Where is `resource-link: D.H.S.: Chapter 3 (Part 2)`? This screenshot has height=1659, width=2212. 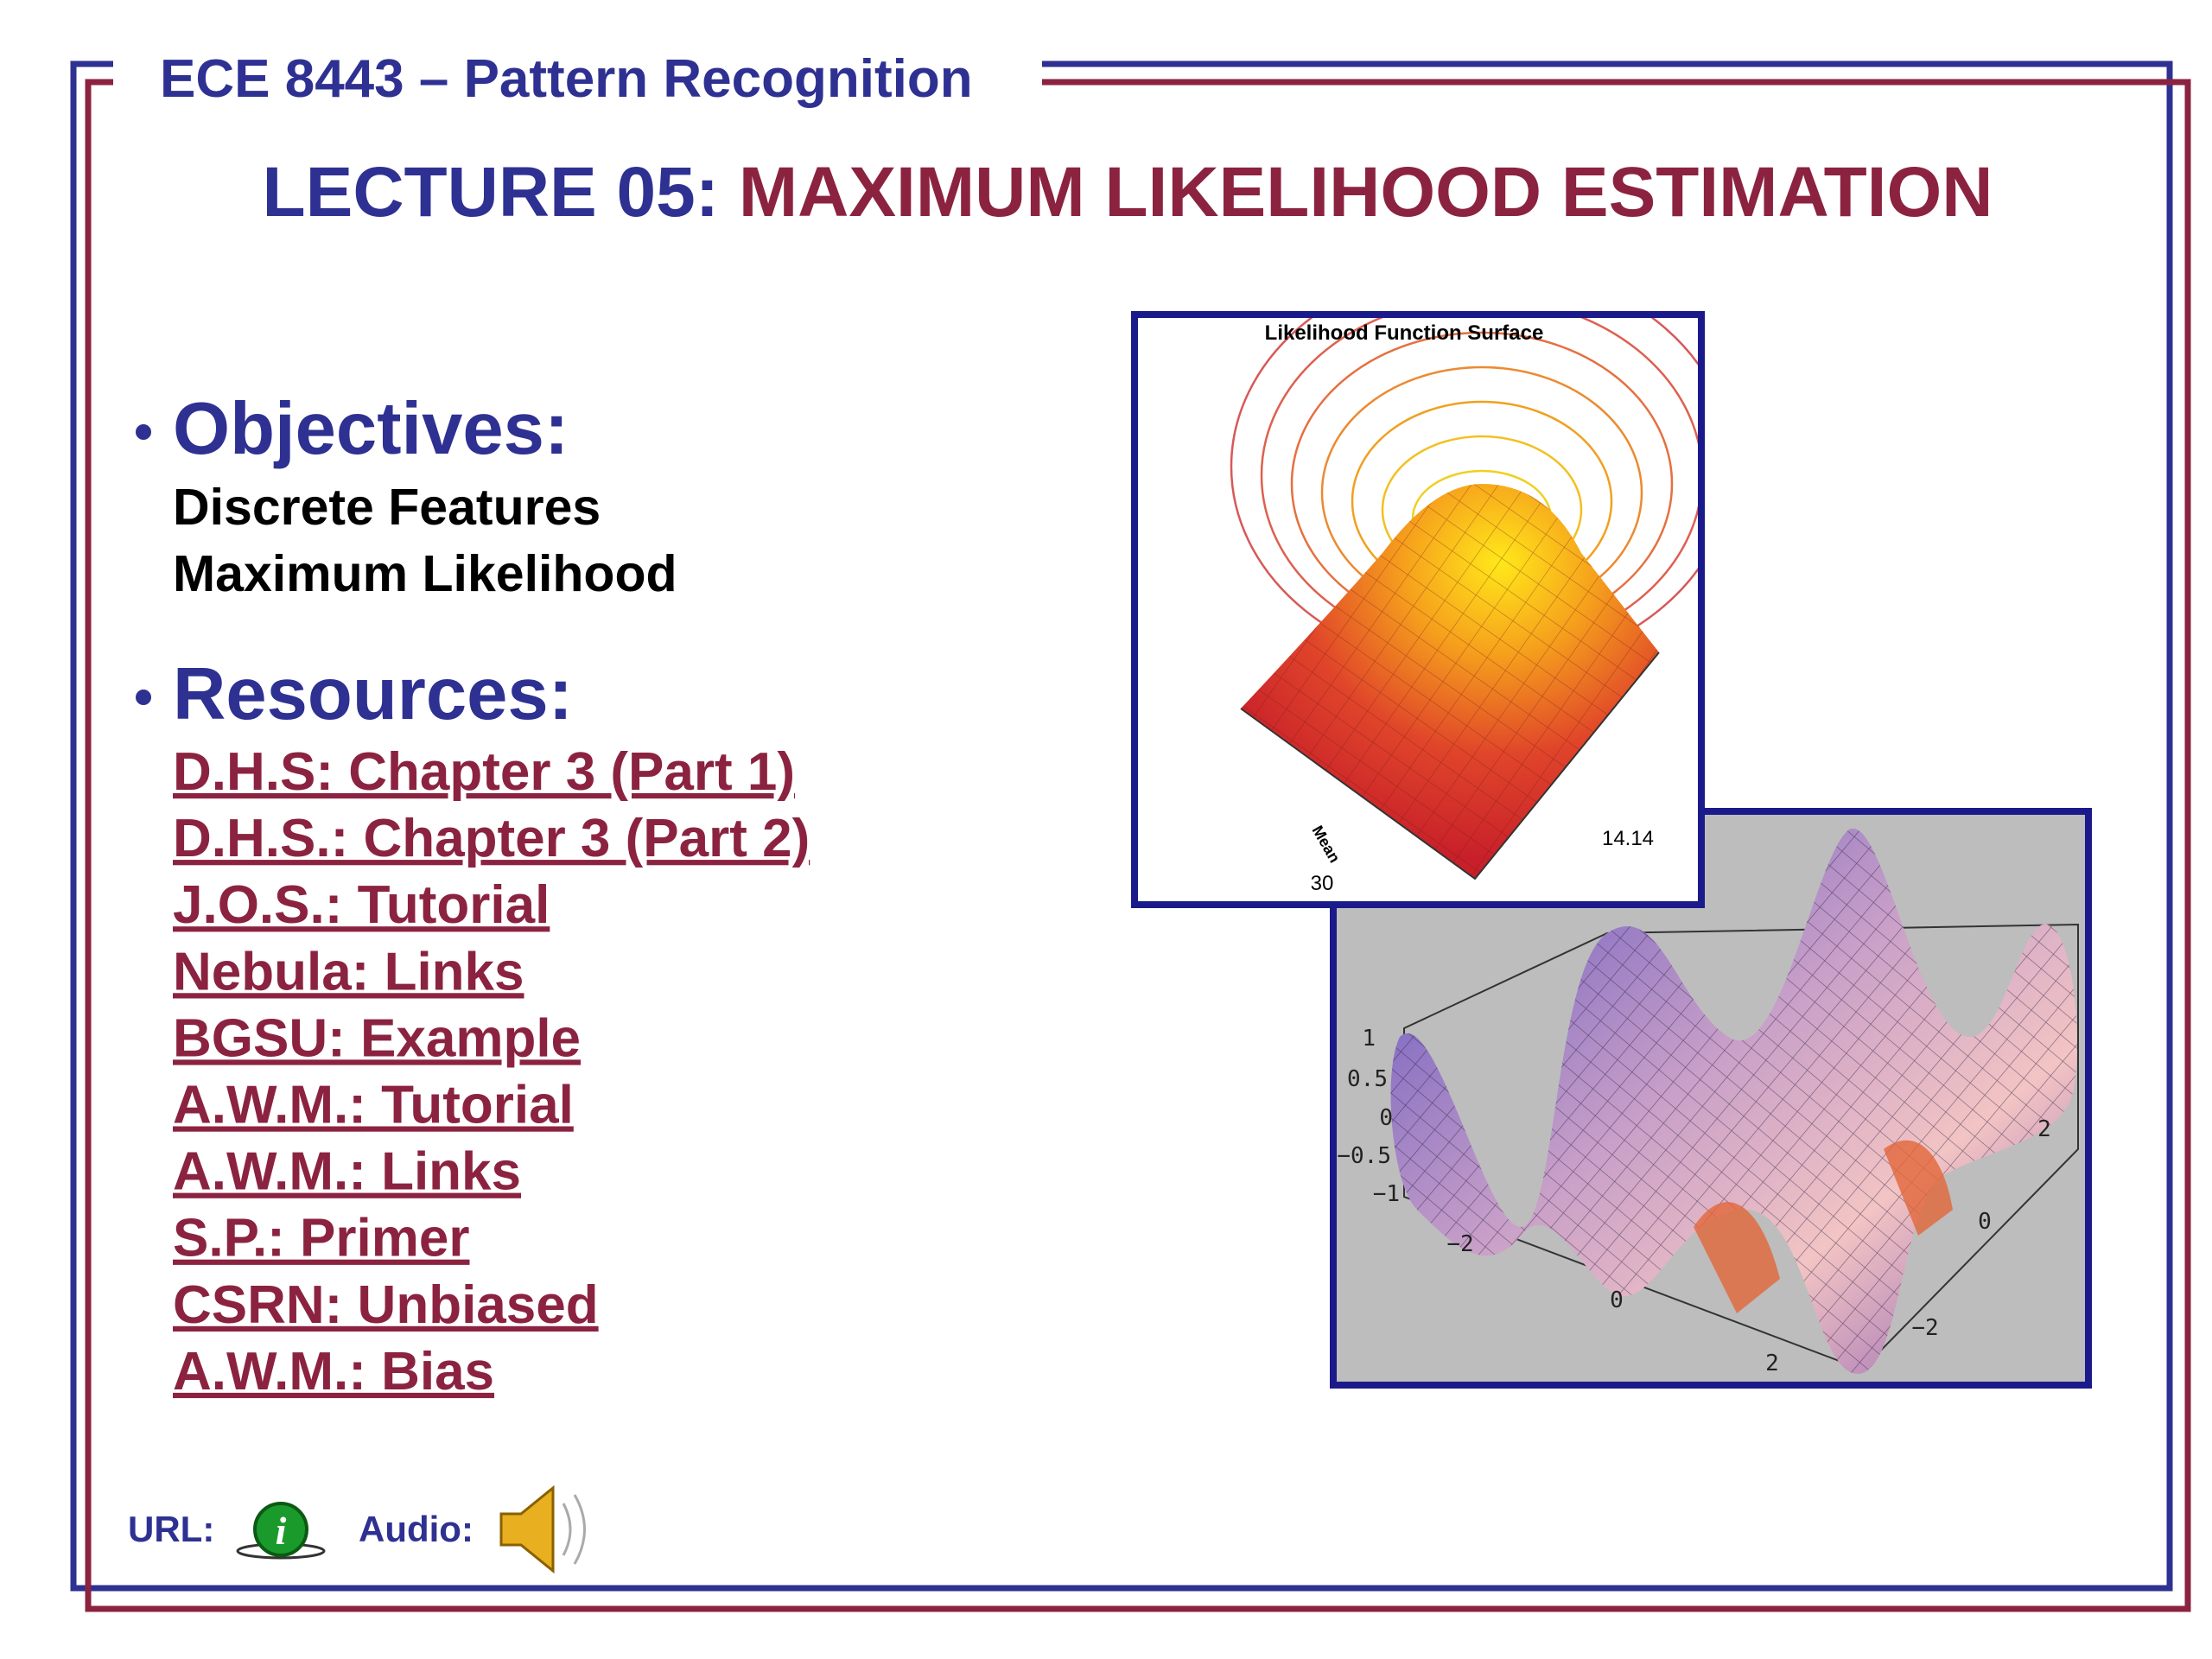 resource-link: D.H.S.: Chapter 3 (Part 2) is located at coordinates (491, 838).